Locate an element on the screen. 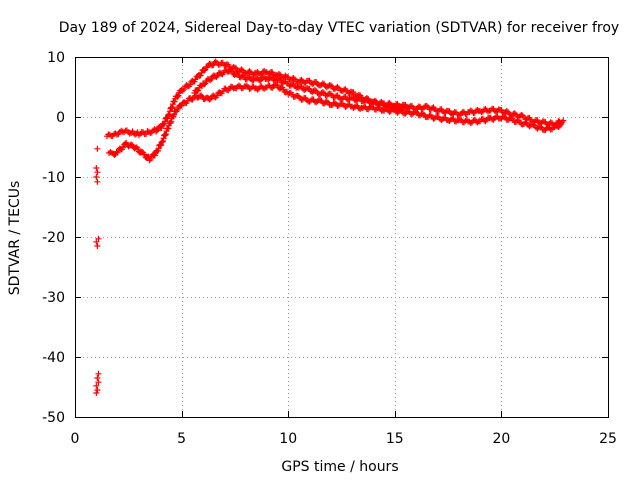 The image size is (640, 480). y-tick-labels: -50 -40 -30 -20 -10 0 10 is located at coordinates (53, 238).